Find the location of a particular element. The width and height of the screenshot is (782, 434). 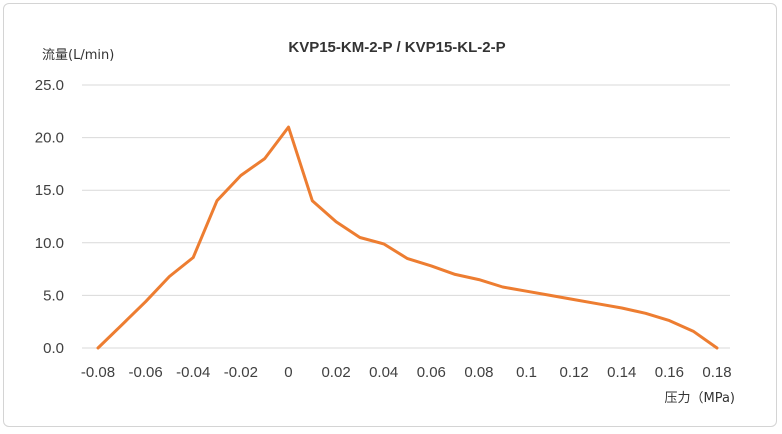

x-tick-label: 0.16 is located at coordinates (669, 372).